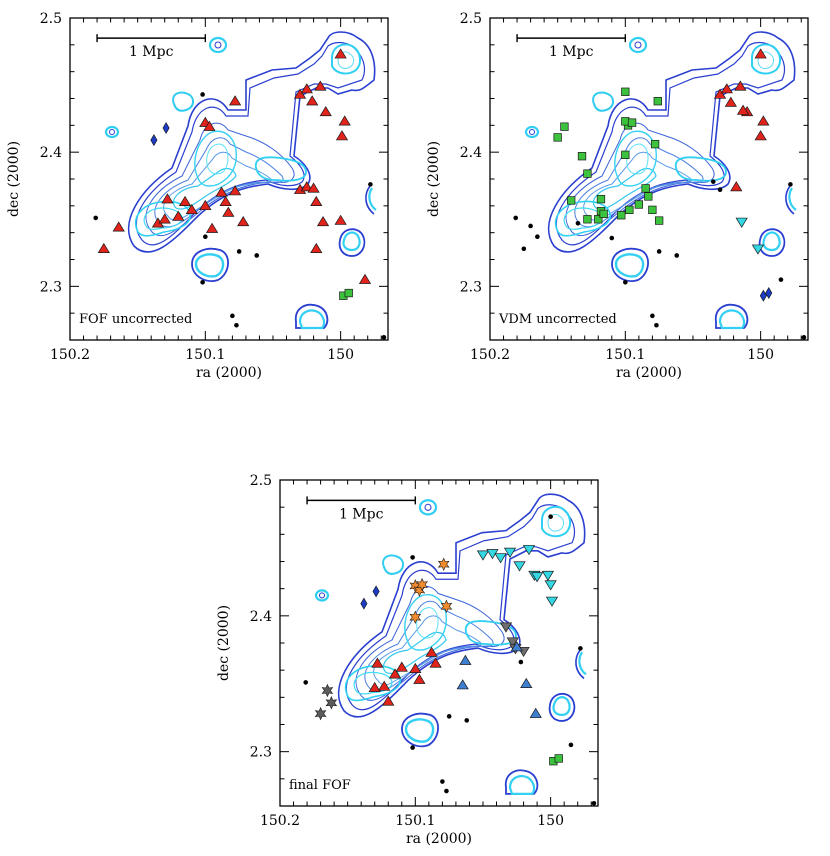  I want to click on y-axis-label: dec (2000), so click(224, 643).